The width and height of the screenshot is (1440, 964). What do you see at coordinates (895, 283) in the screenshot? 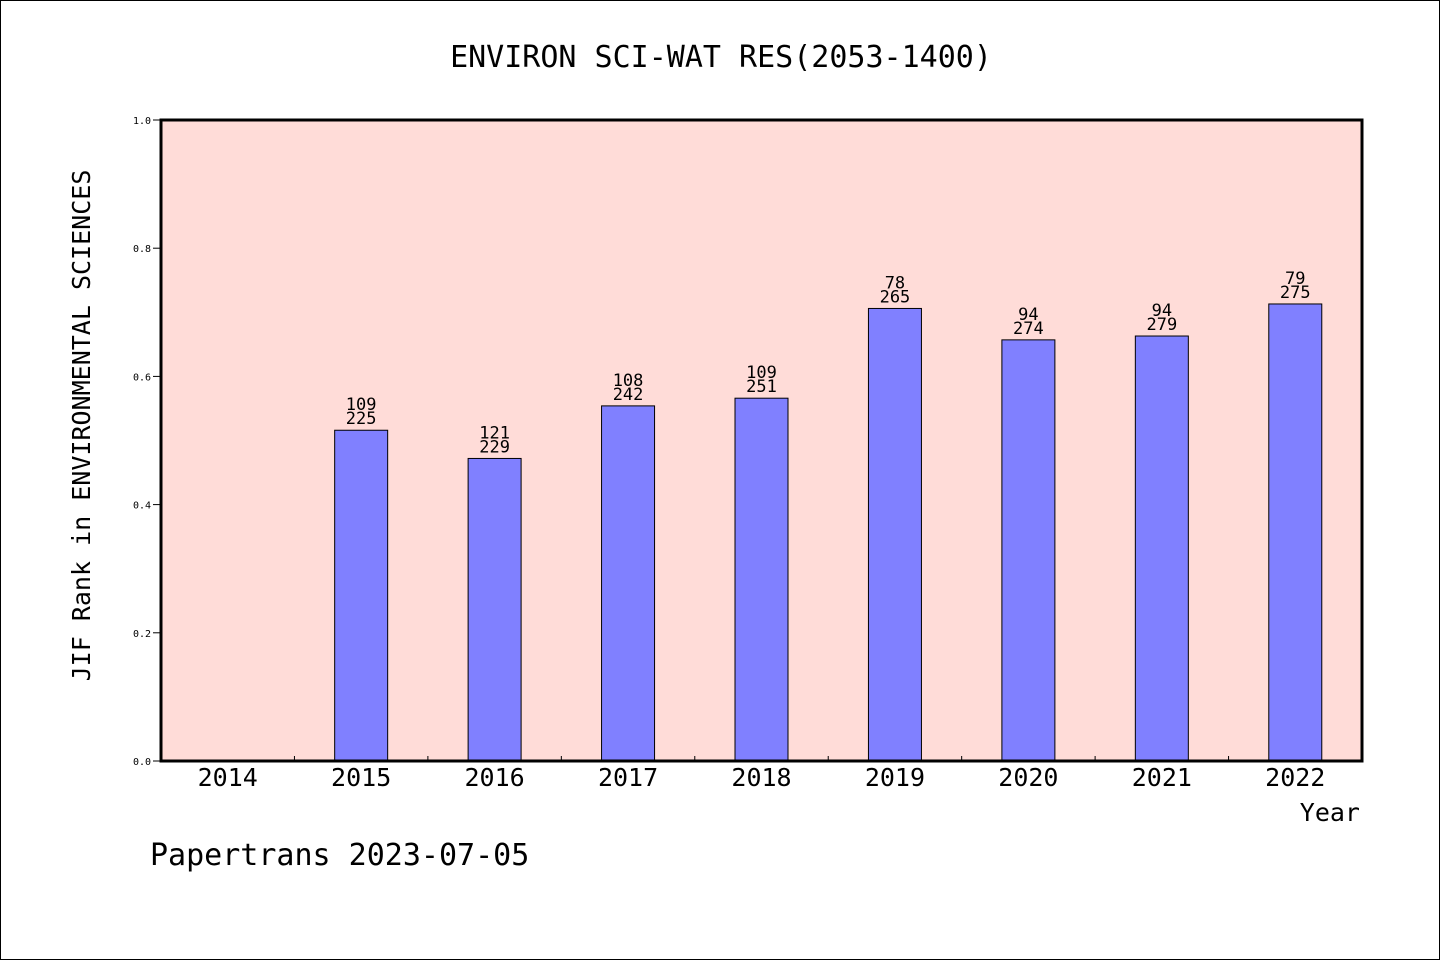
I see `bar-rank-label-2019: 78` at bounding box center [895, 283].